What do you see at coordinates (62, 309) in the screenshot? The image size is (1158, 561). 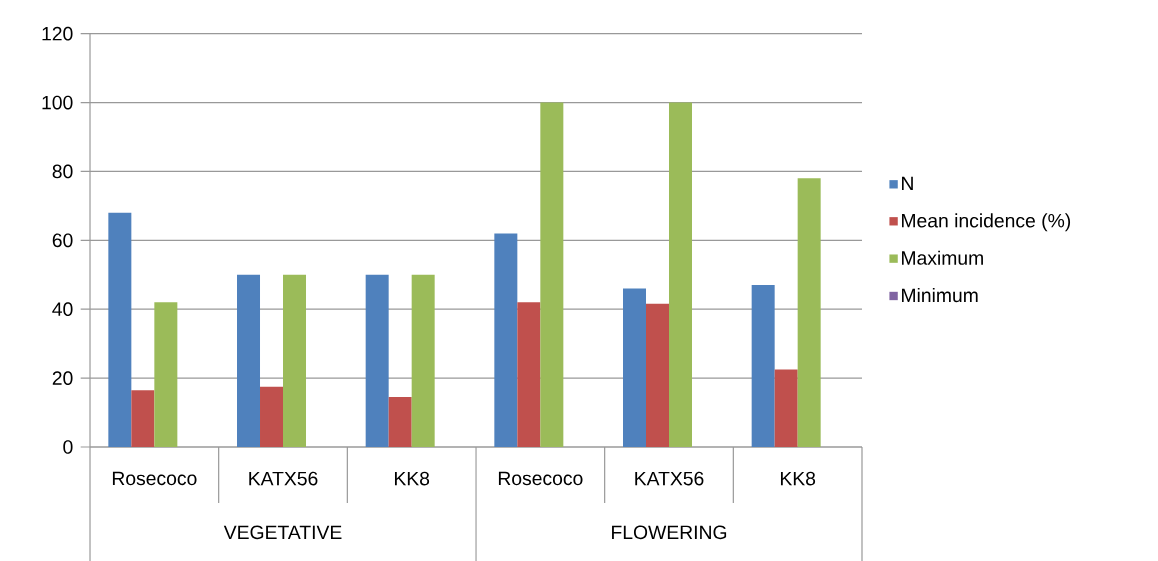 I see `y-tick-label: 40` at bounding box center [62, 309].